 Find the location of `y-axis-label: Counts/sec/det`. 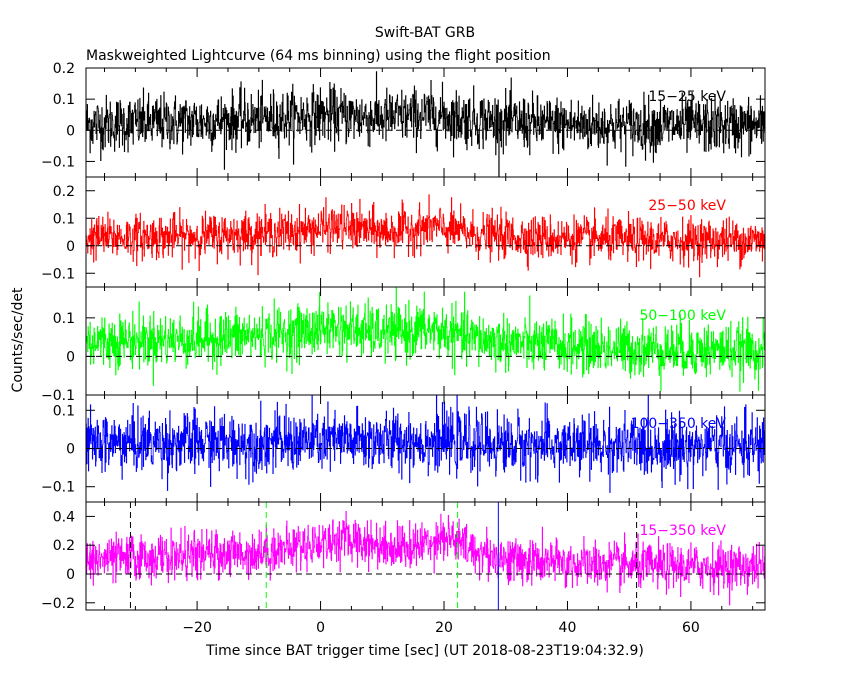

y-axis-label: Counts/sec/det is located at coordinates (18, 339).